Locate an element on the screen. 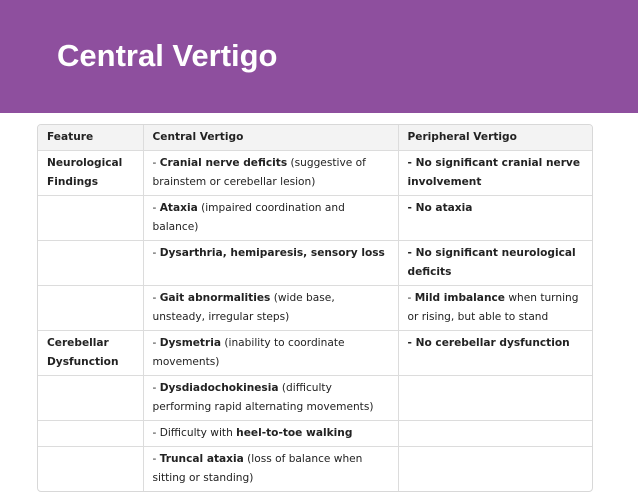  text: (inability to coordinate movements) is located at coordinates (248, 352).